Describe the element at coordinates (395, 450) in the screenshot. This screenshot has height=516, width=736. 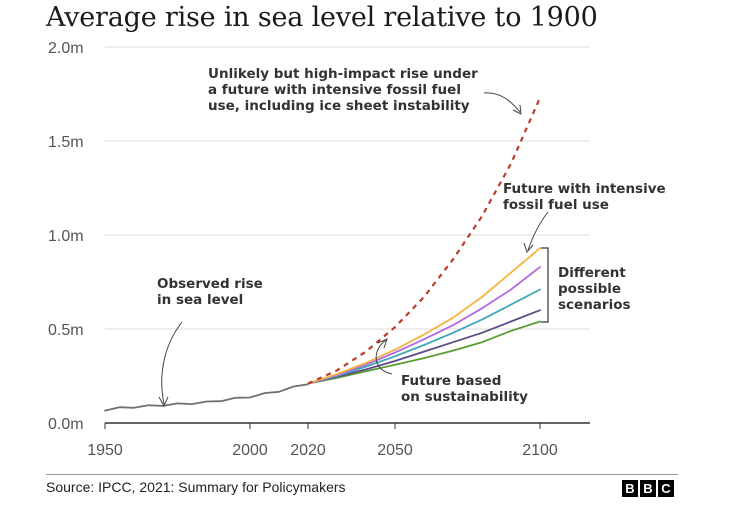
I see `x-tick-label: 2050` at that location.